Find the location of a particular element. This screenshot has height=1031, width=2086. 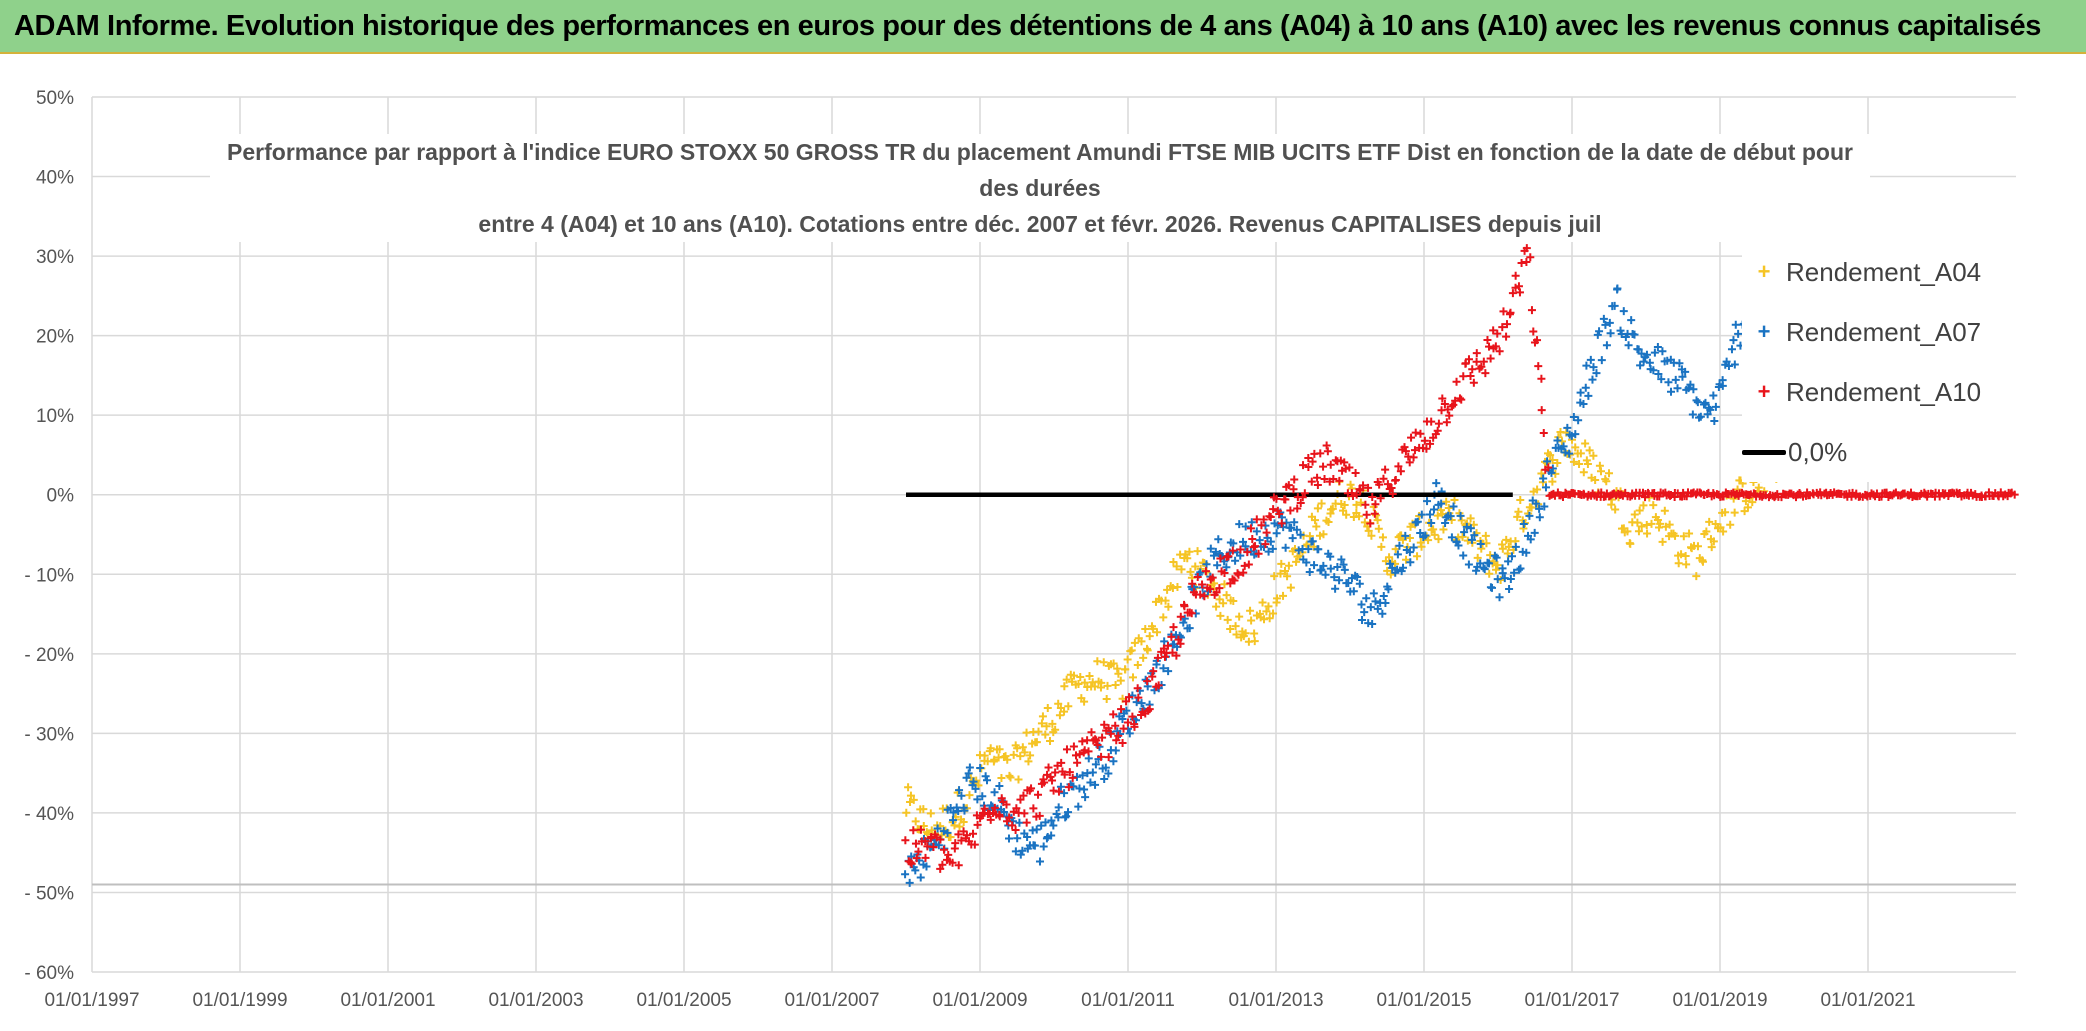

chart-title-line-2: des durées is located at coordinates (1040, 188).